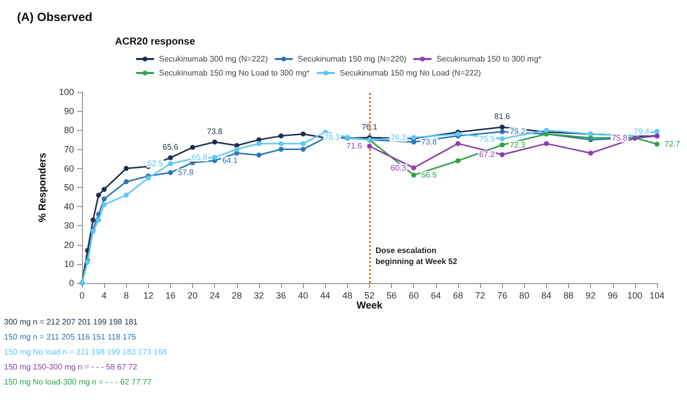 The width and height of the screenshot is (687, 401). Describe the element at coordinates (620, 138) in the screenshot. I see `data-label: 75.8` at that location.